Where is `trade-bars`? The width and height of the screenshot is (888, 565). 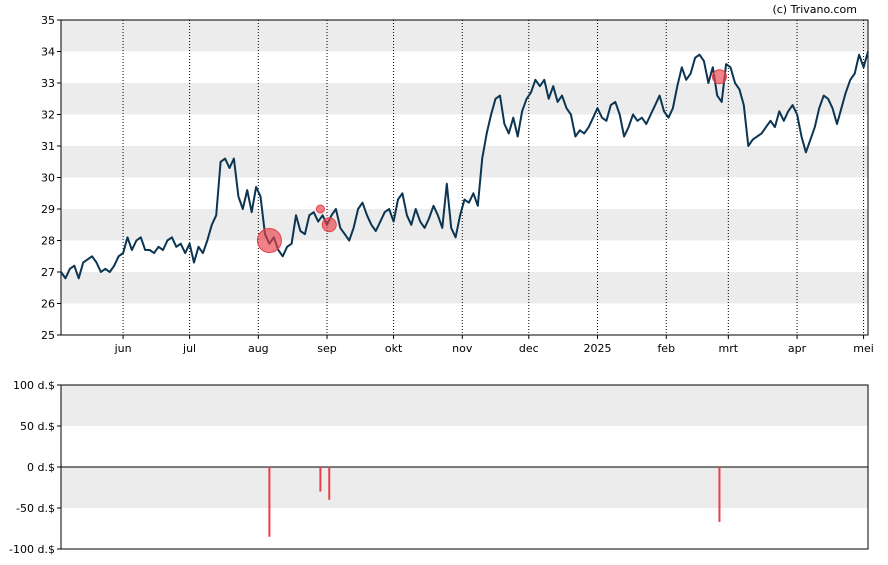 trade-bars is located at coordinates (494, 502).